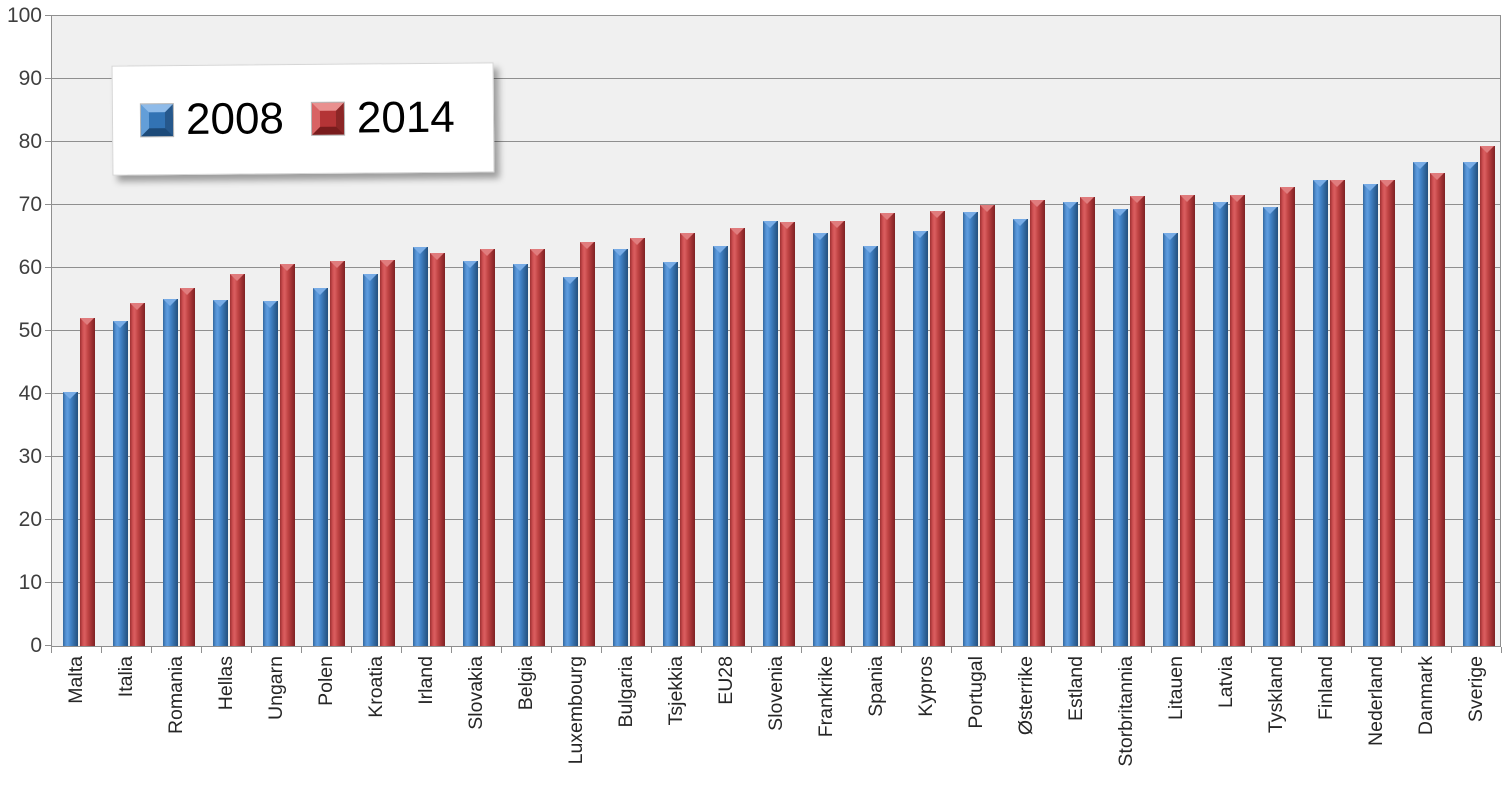  Describe the element at coordinates (1387, 413) in the screenshot. I see `bar-2014-nederland` at that location.